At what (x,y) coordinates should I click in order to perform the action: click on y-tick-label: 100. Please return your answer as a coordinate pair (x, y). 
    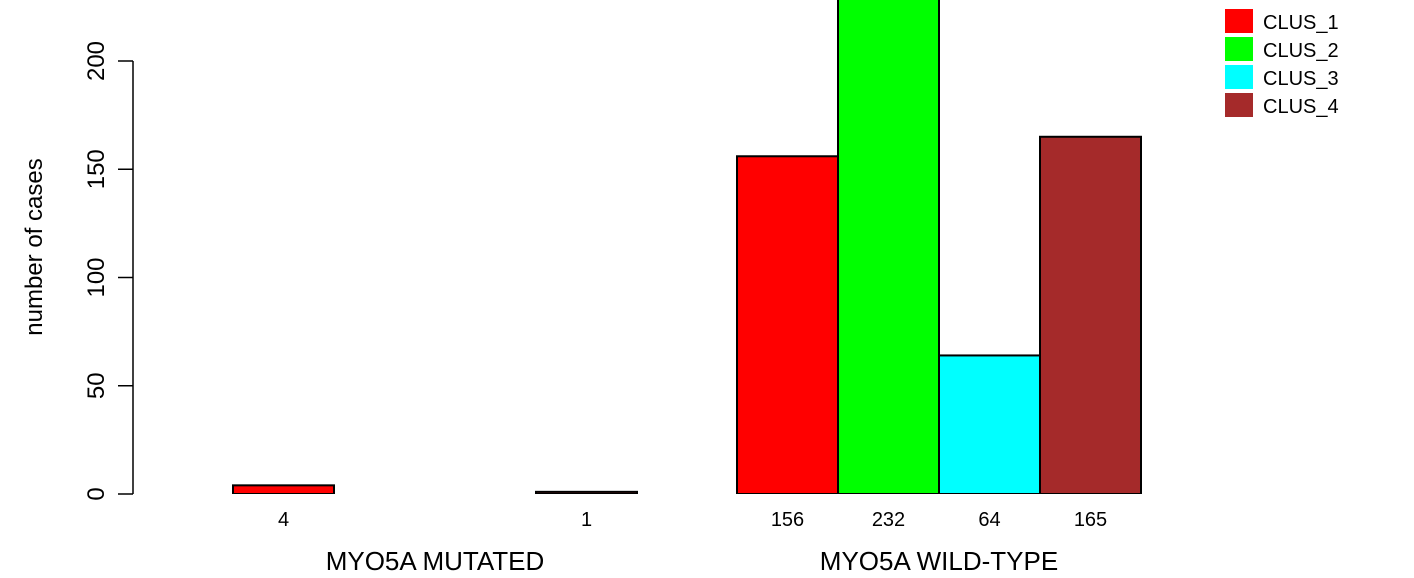
    Looking at the image, I should click on (96, 277).